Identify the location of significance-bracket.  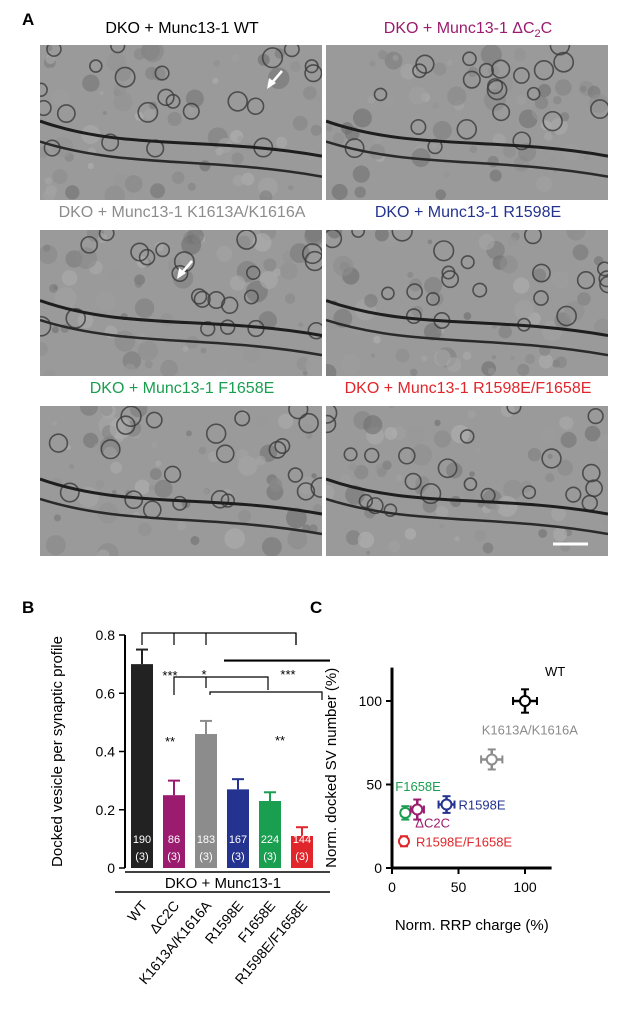
(266, 695).